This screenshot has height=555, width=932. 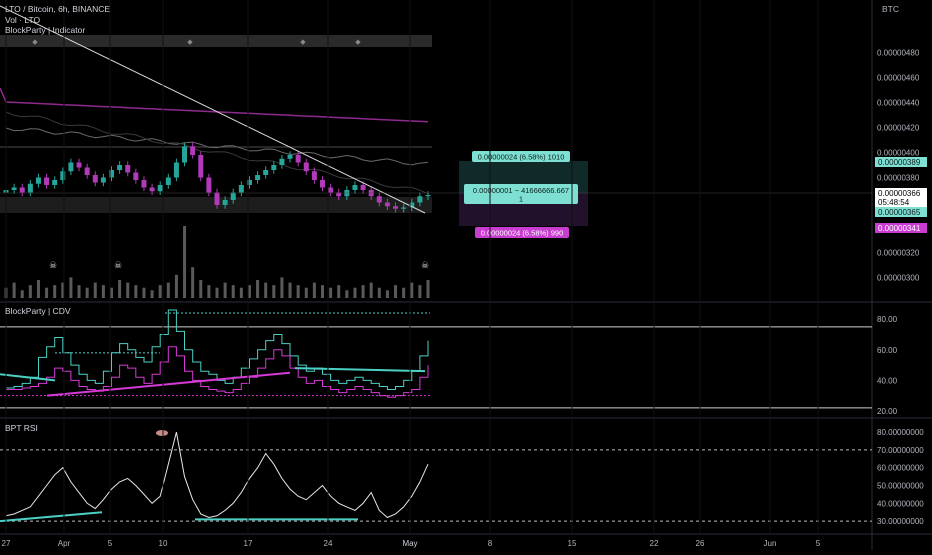 What do you see at coordinates (887, 319) in the screenshot?
I see `cdv-tick-label: 80.00` at bounding box center [887, 319].